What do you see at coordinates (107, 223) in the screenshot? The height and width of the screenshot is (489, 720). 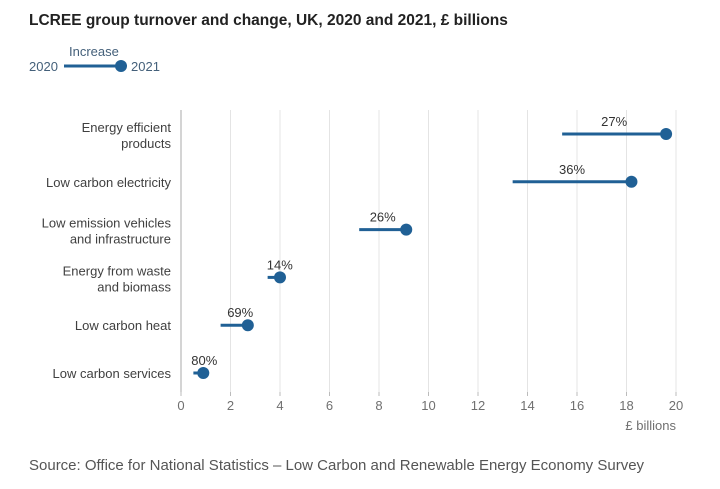 I see `category-label: Low emission vehicles` at bounding box center [107, 223].